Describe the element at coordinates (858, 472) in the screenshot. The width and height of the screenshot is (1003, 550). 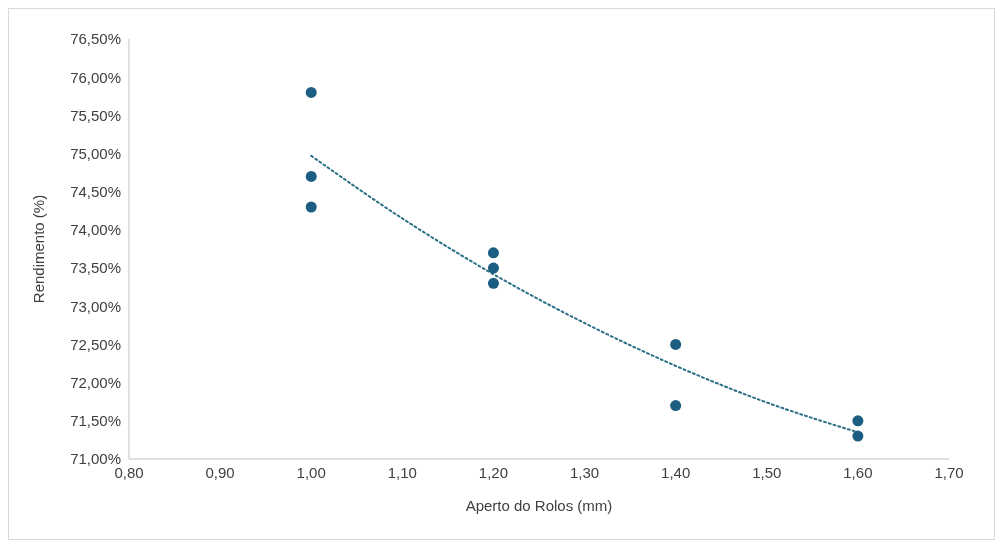
I see `x-tick-label: 1,60` at that location.